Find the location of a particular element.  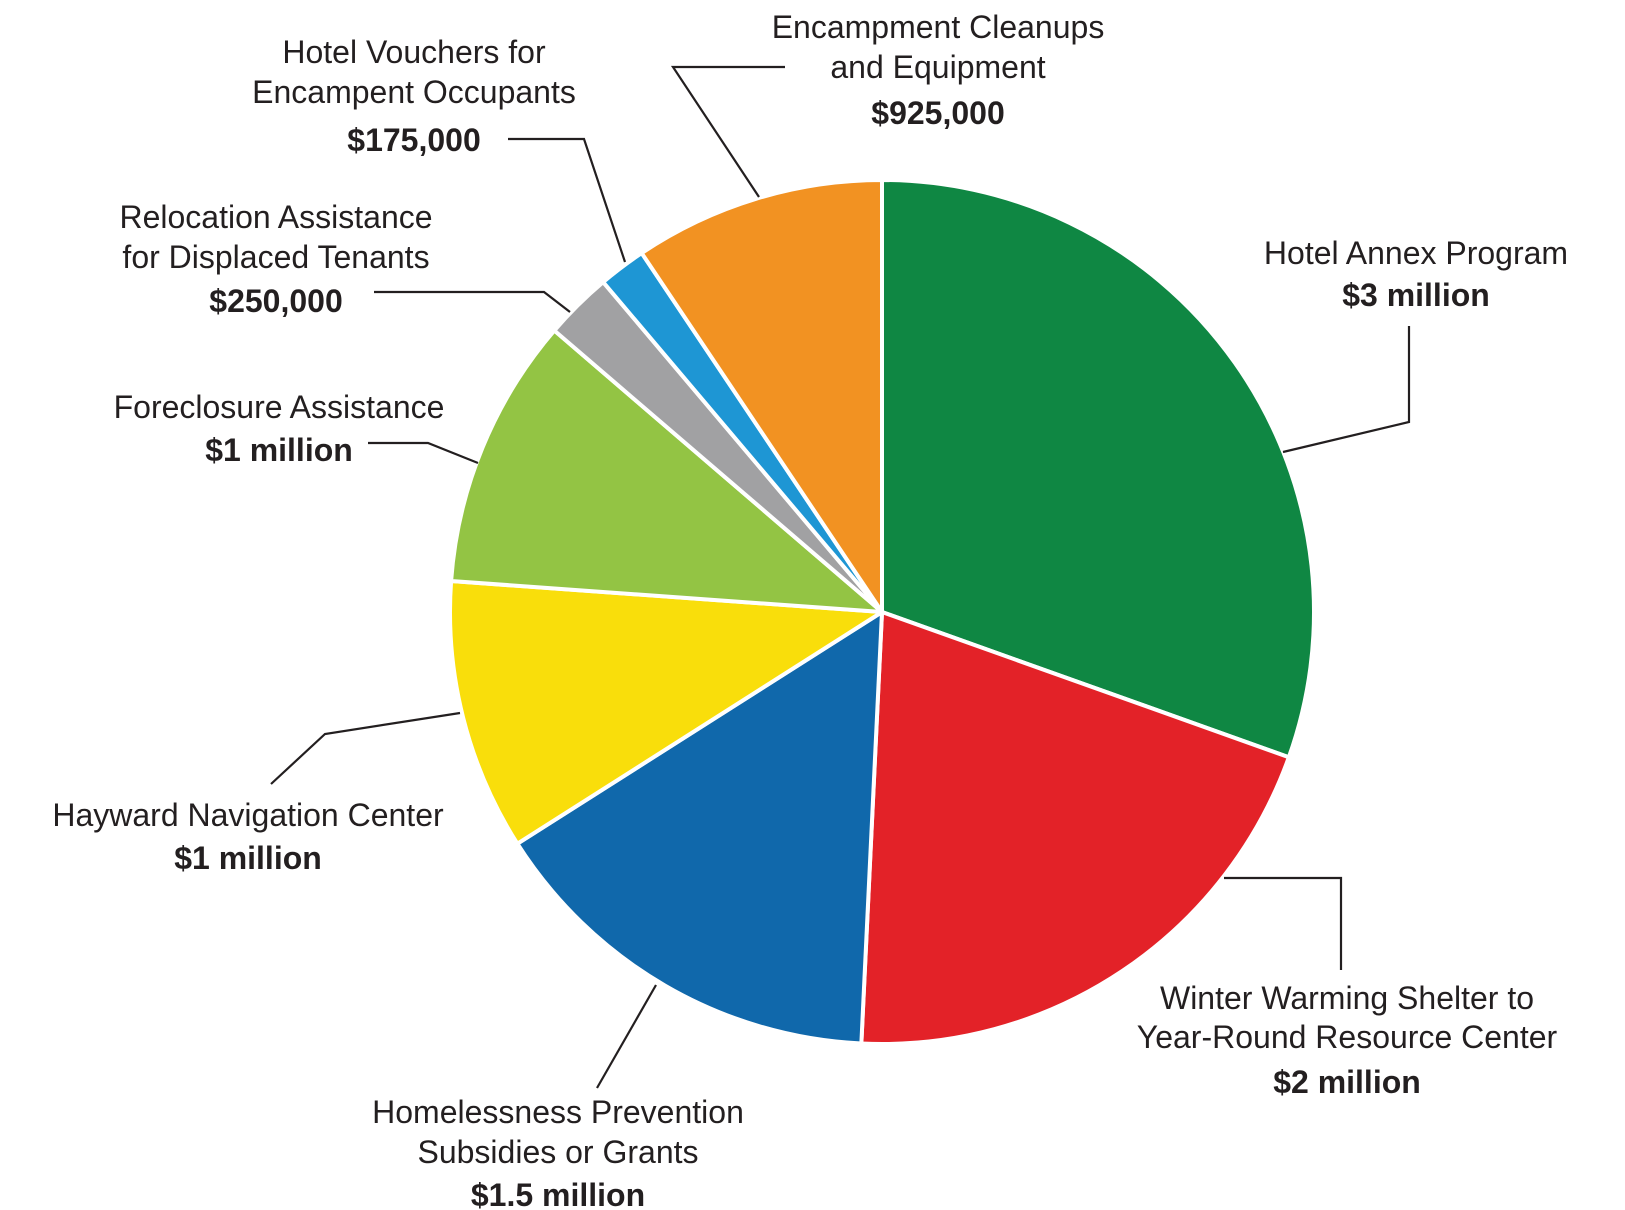

label-hotel-annex-value: $3 million is located at coordinates (1416, 295).